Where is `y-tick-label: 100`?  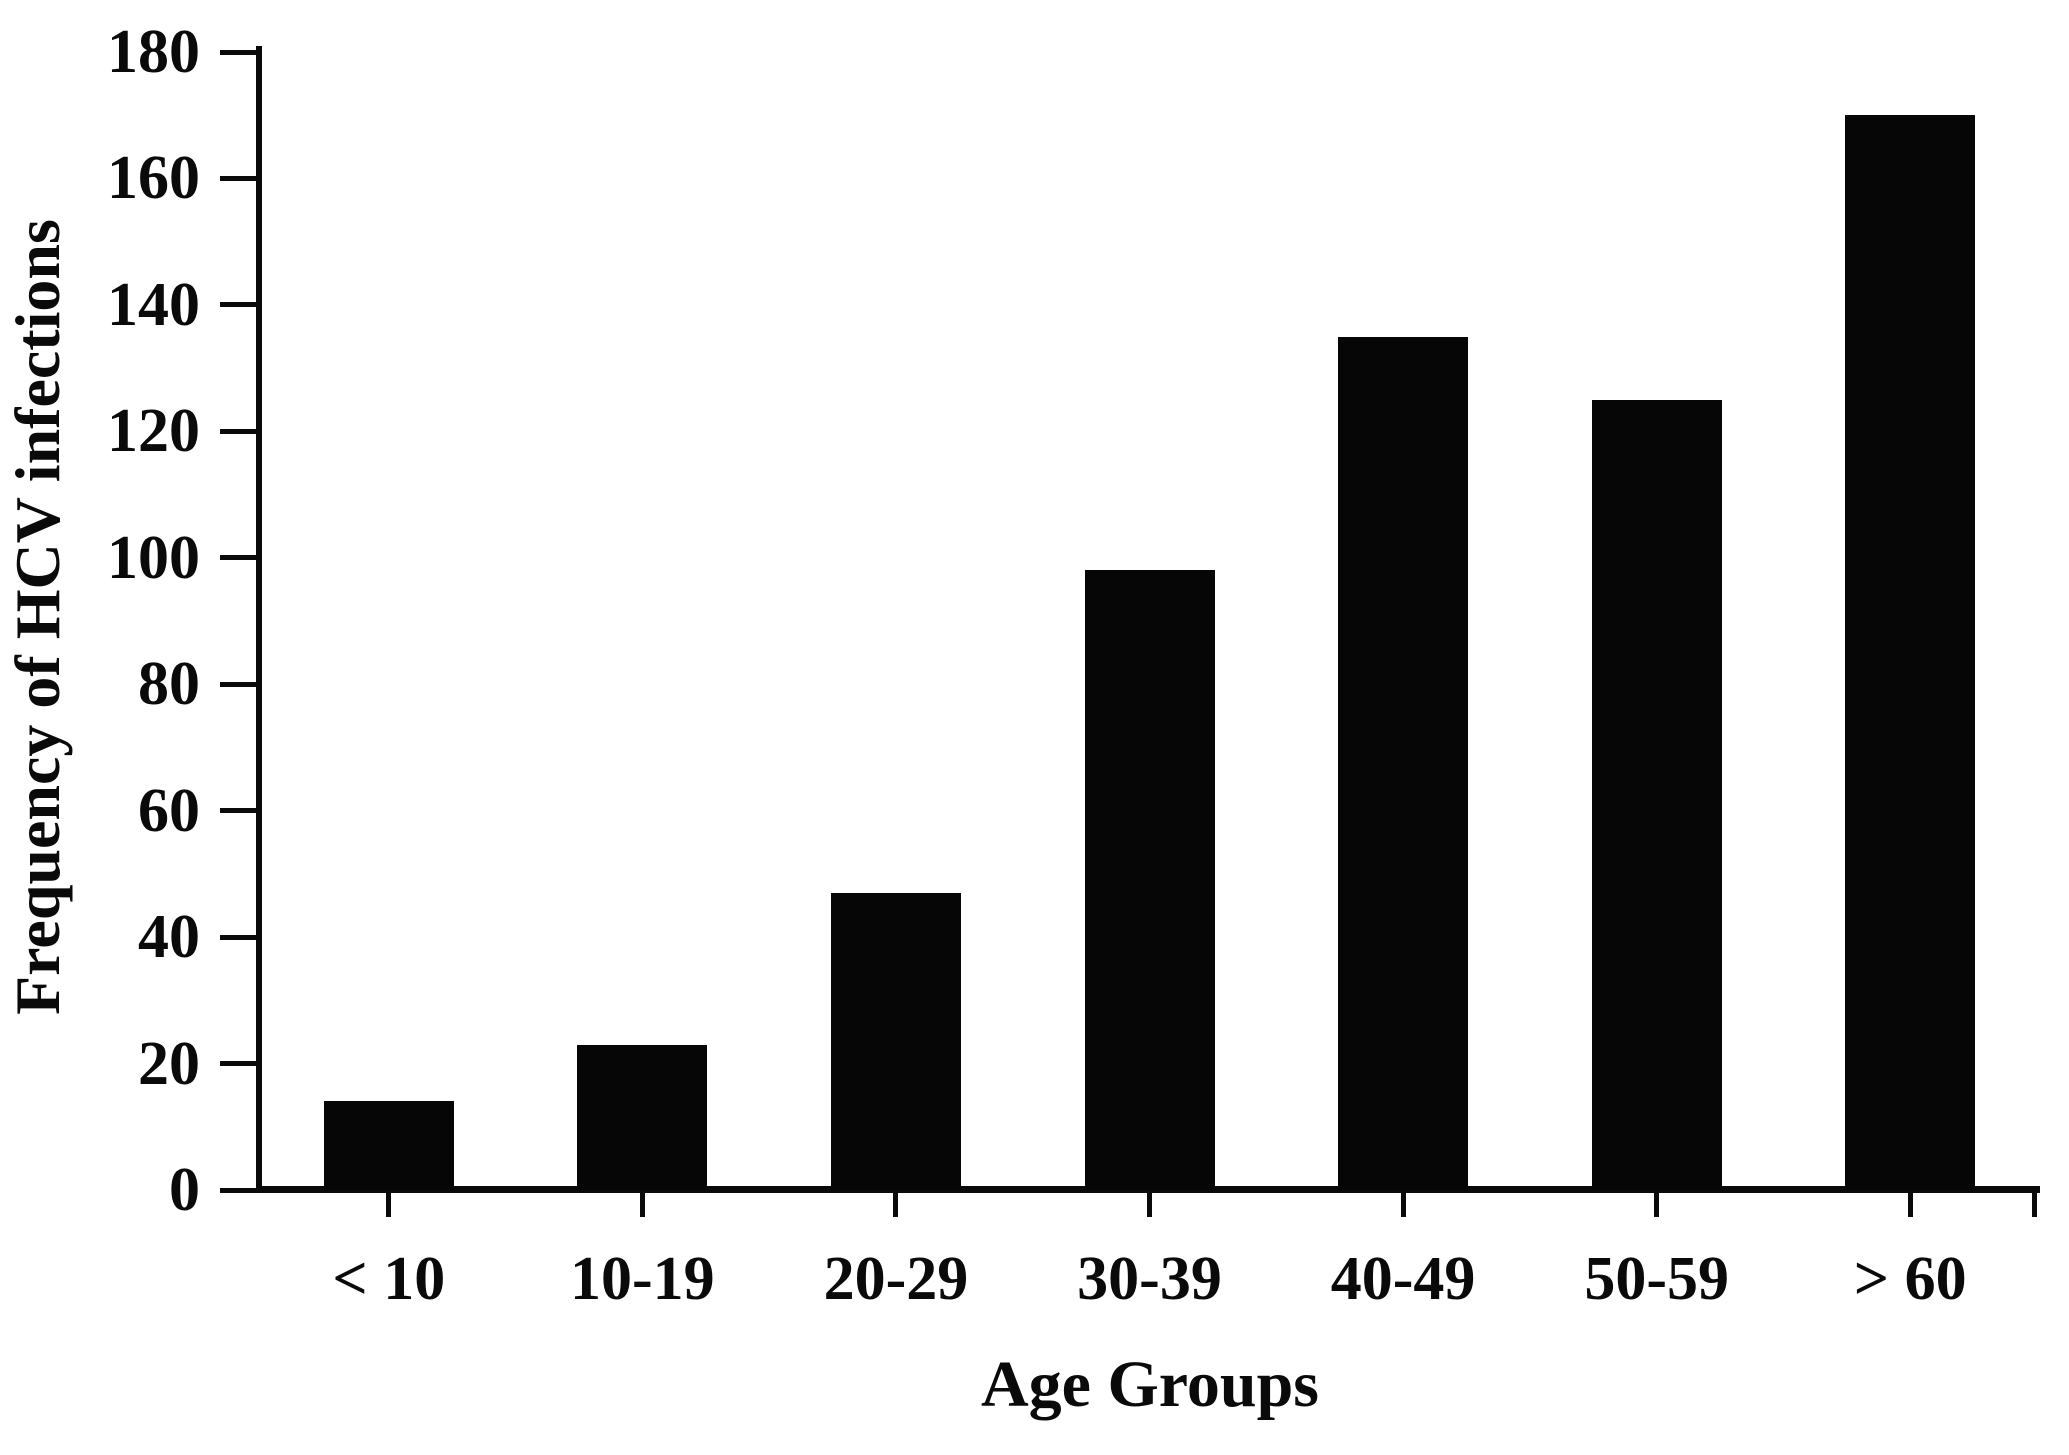
y-tick-label: 100 is located at coordinates (153, 557).